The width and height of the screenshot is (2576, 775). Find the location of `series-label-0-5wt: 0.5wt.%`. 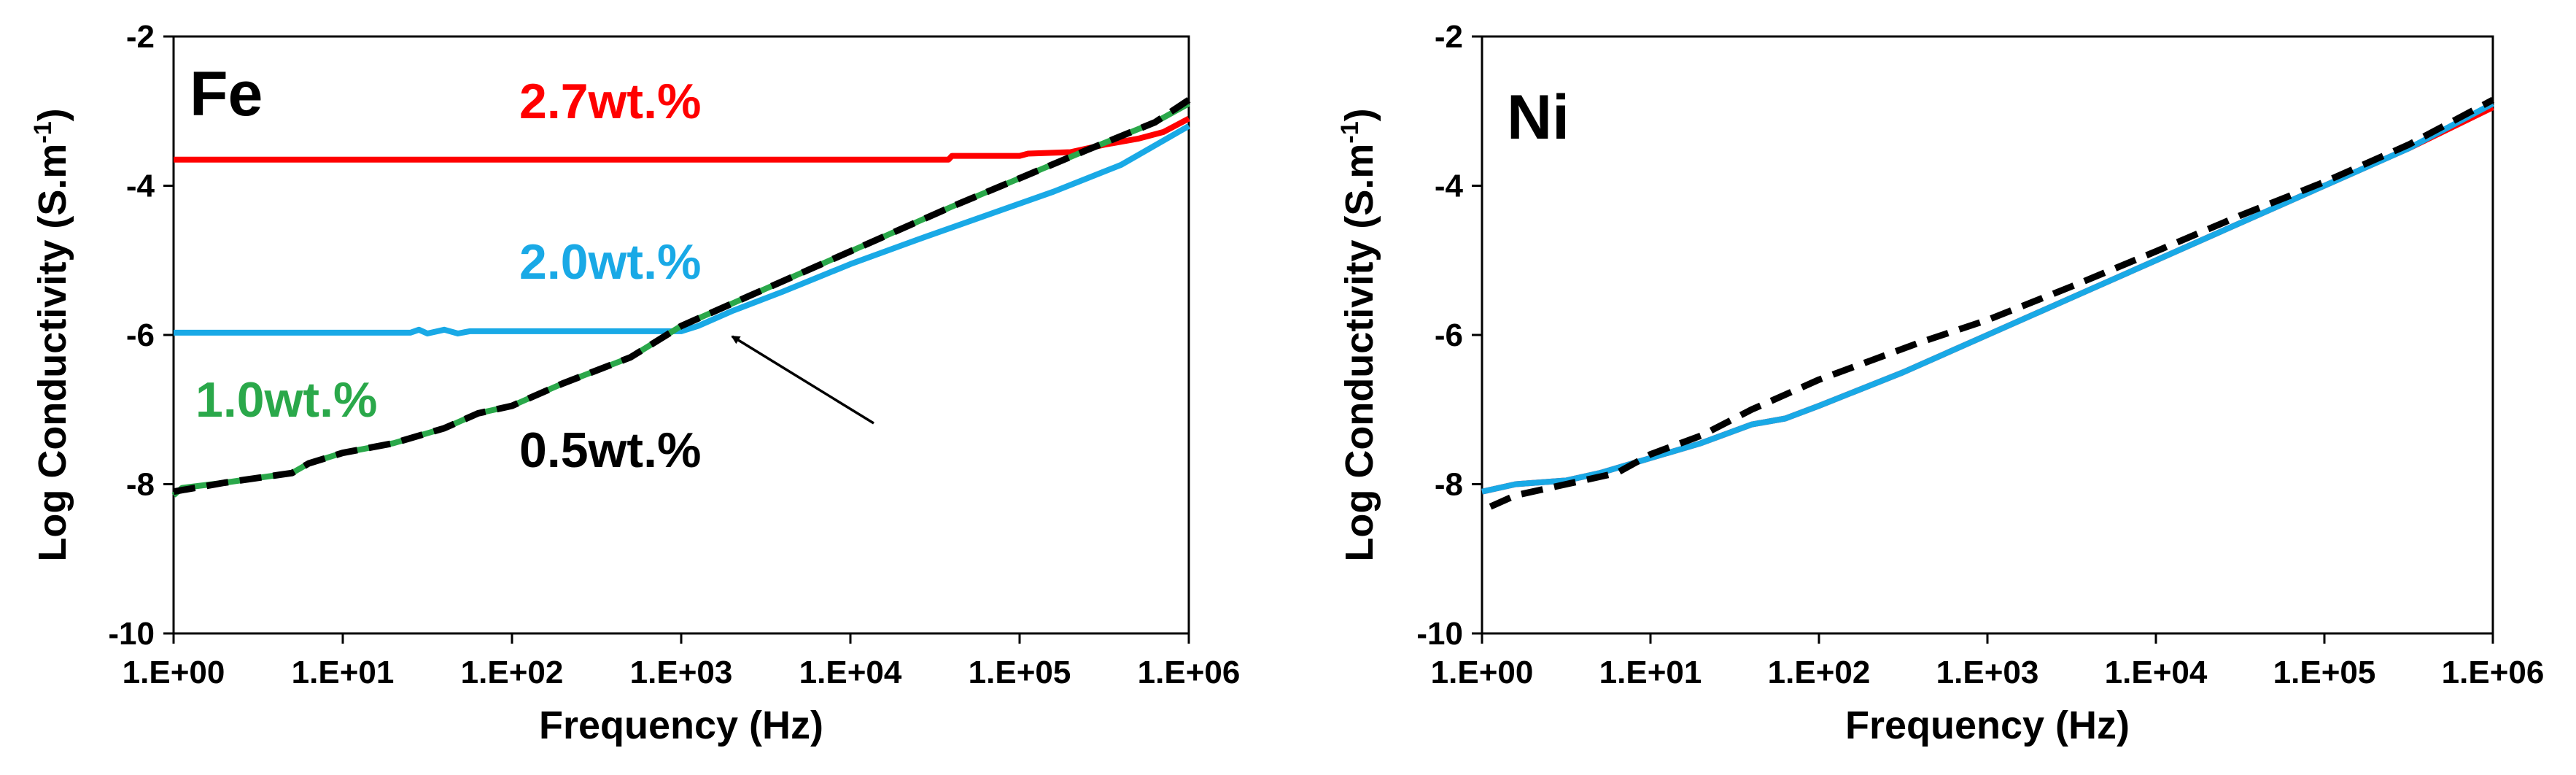

series-label-0-5wt: 0.5wt.% is located at coordinates (610, 450).